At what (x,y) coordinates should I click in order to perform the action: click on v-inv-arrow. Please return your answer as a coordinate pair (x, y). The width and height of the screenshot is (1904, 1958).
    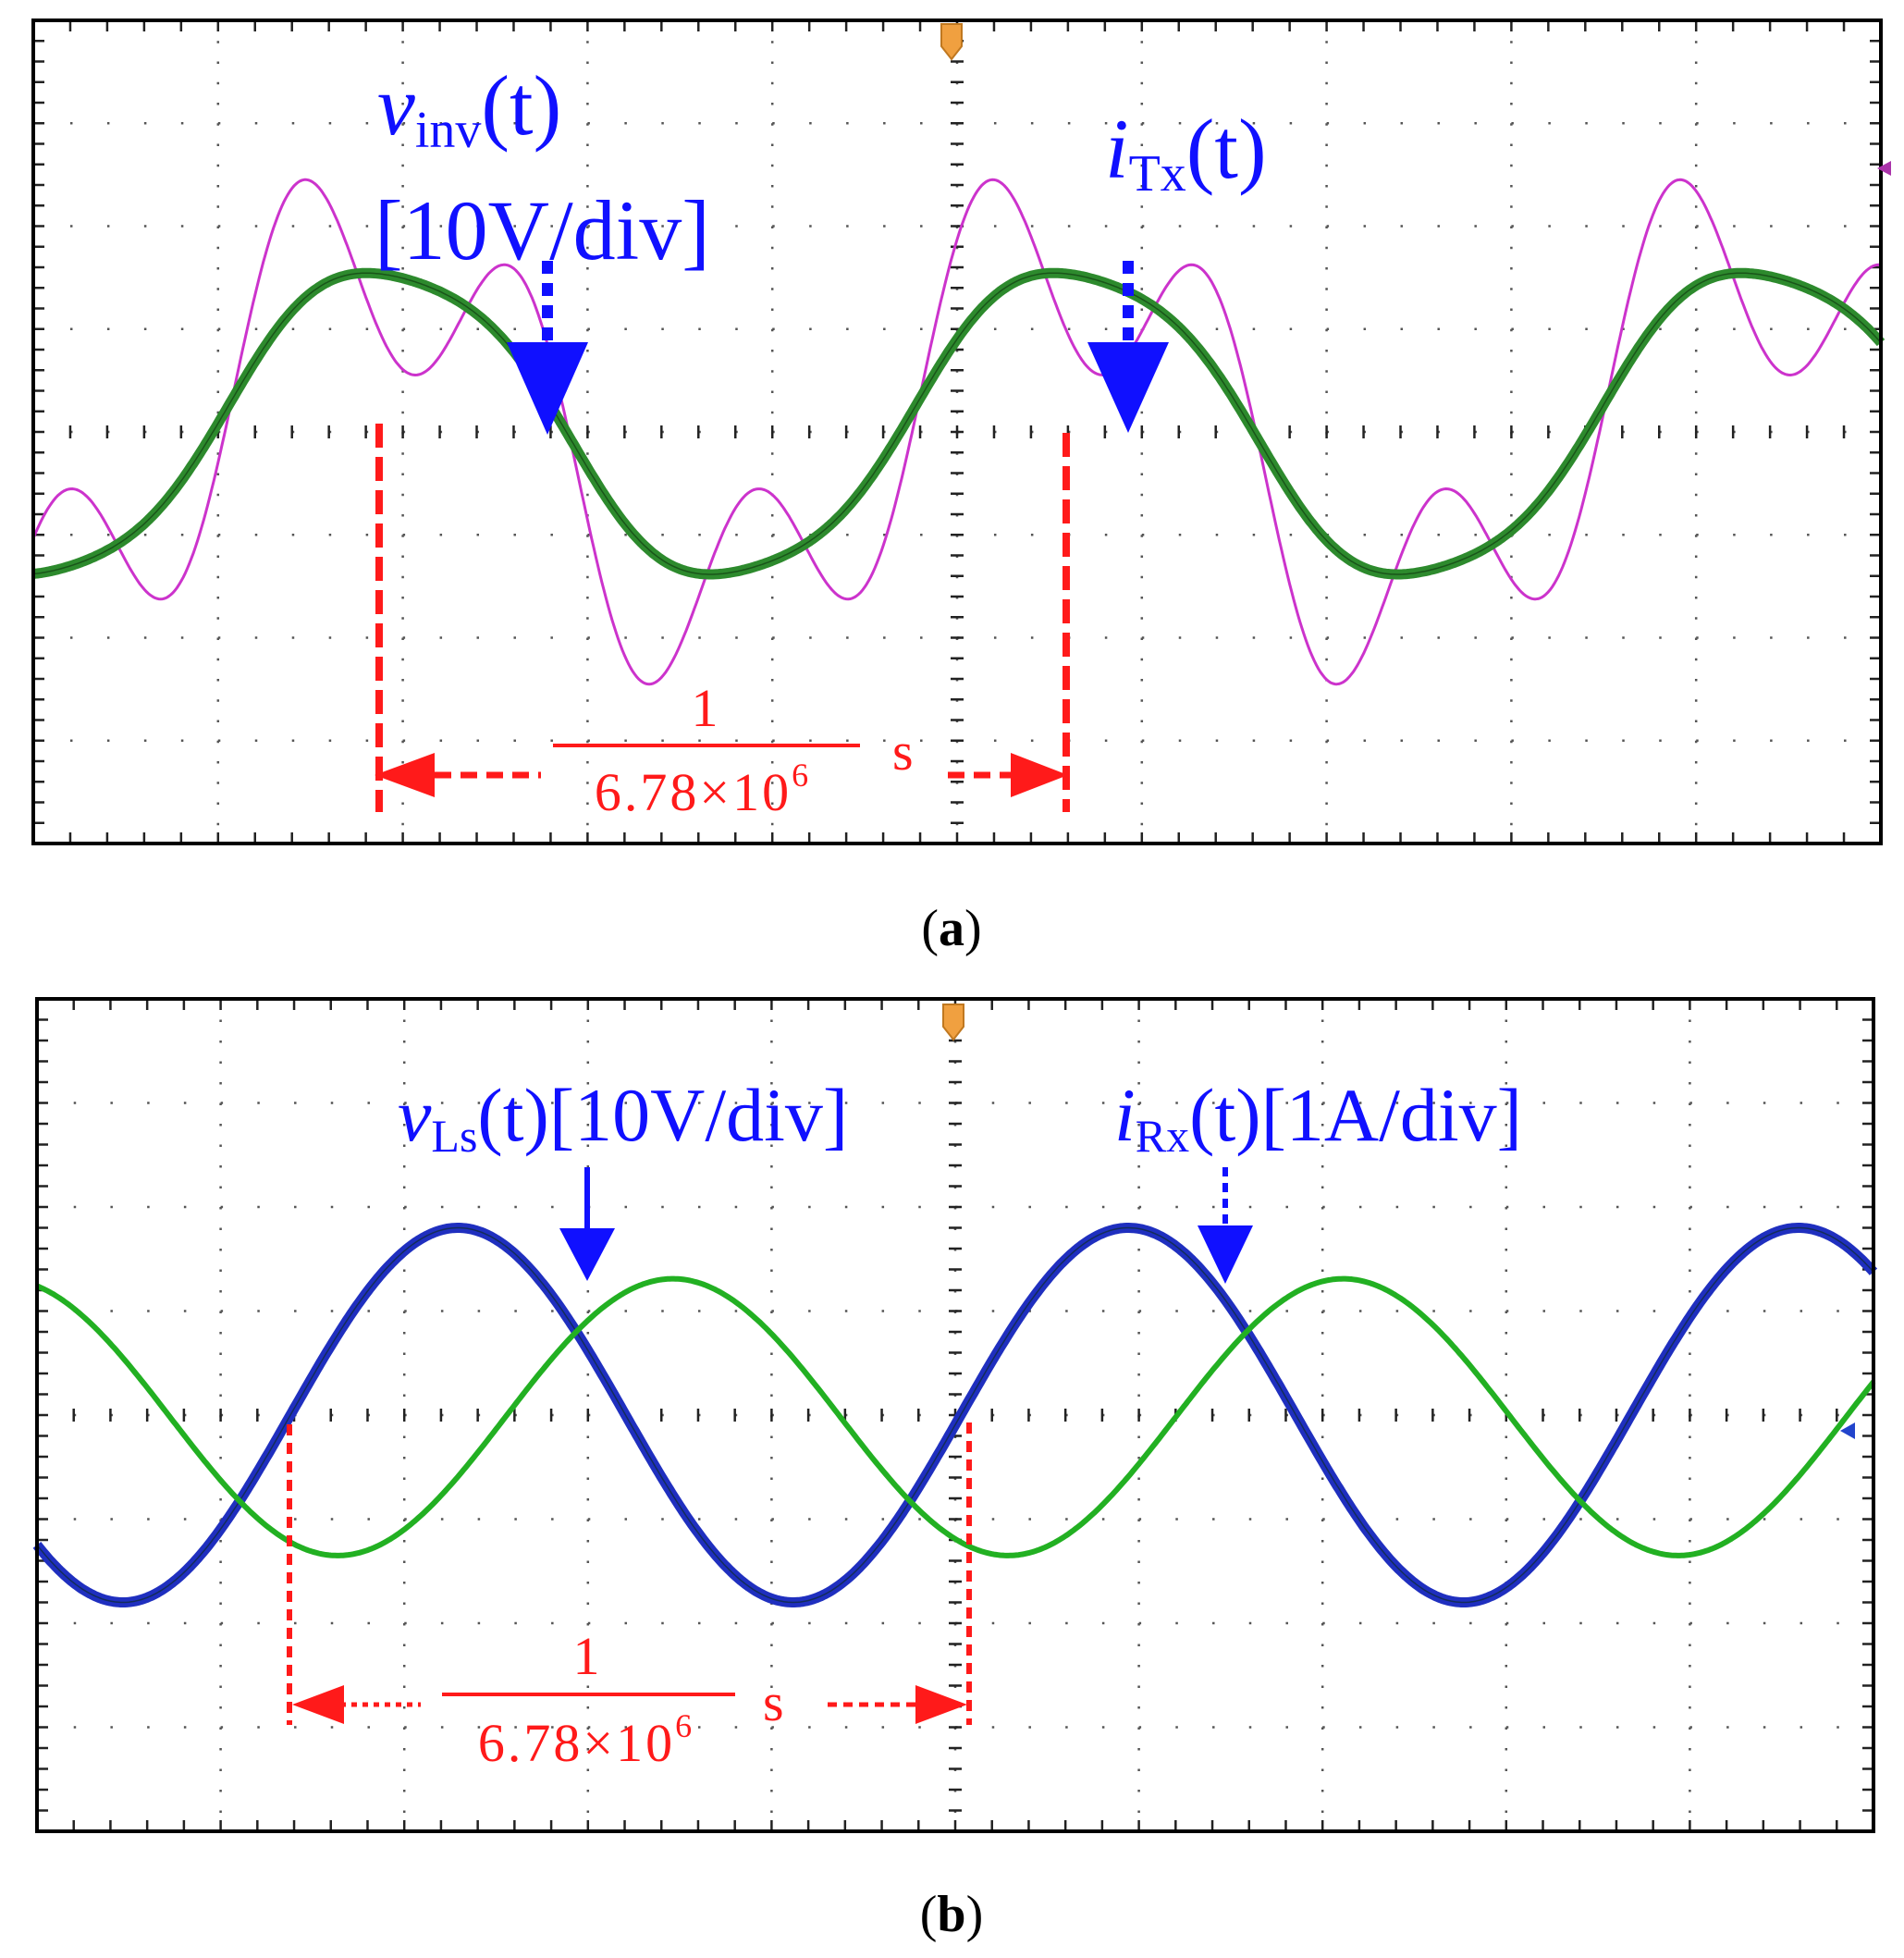
    Looking at the image, I should click on (547, 348).